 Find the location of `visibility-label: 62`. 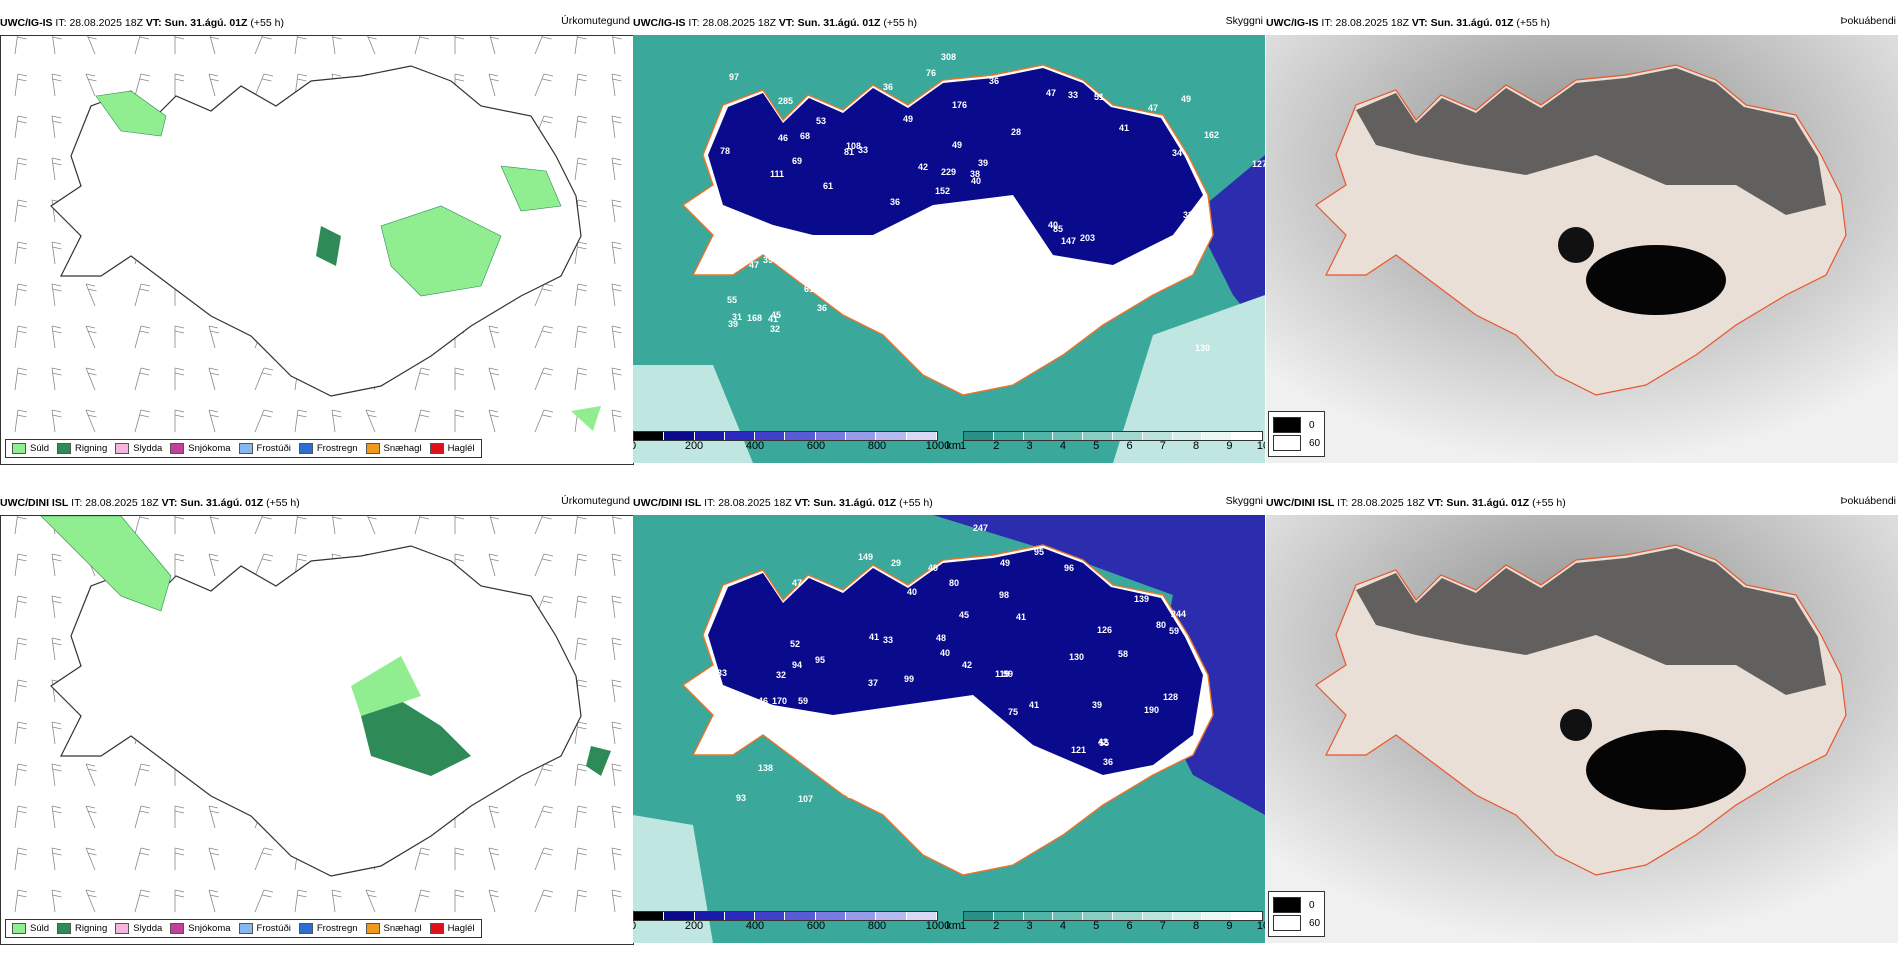

visibility-label: 62 is located at coordinates (1023, 251).